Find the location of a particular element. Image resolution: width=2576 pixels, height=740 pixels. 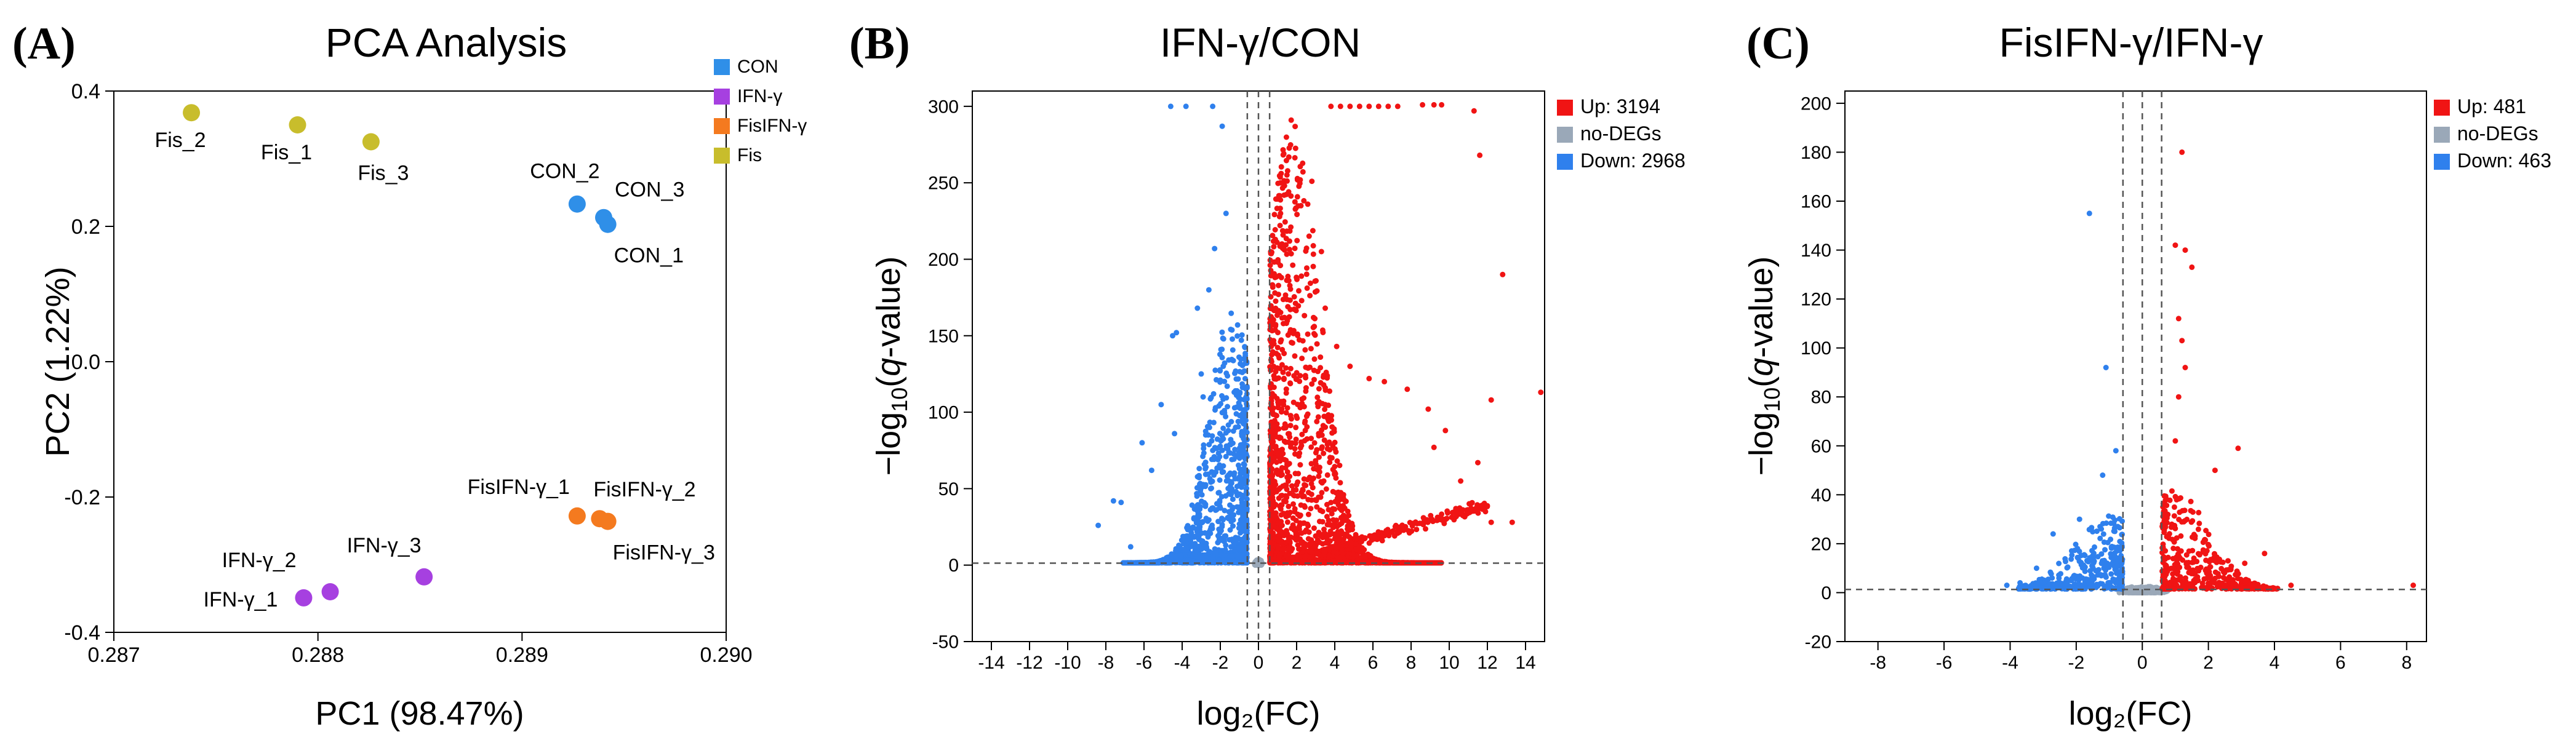

x-tick-label: -4 is located at coordinates (1182, 663).